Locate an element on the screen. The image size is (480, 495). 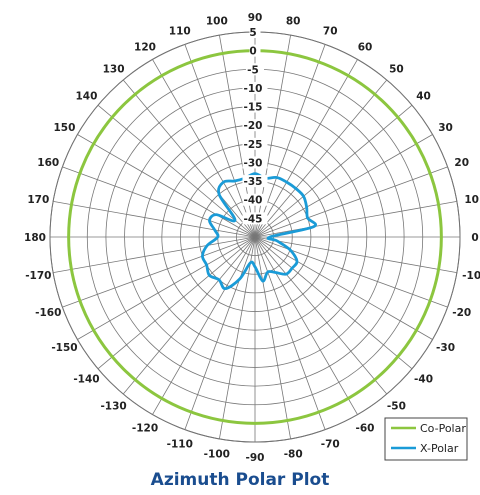
radial-tick-label: -20 is located at coordinates (253, 126).